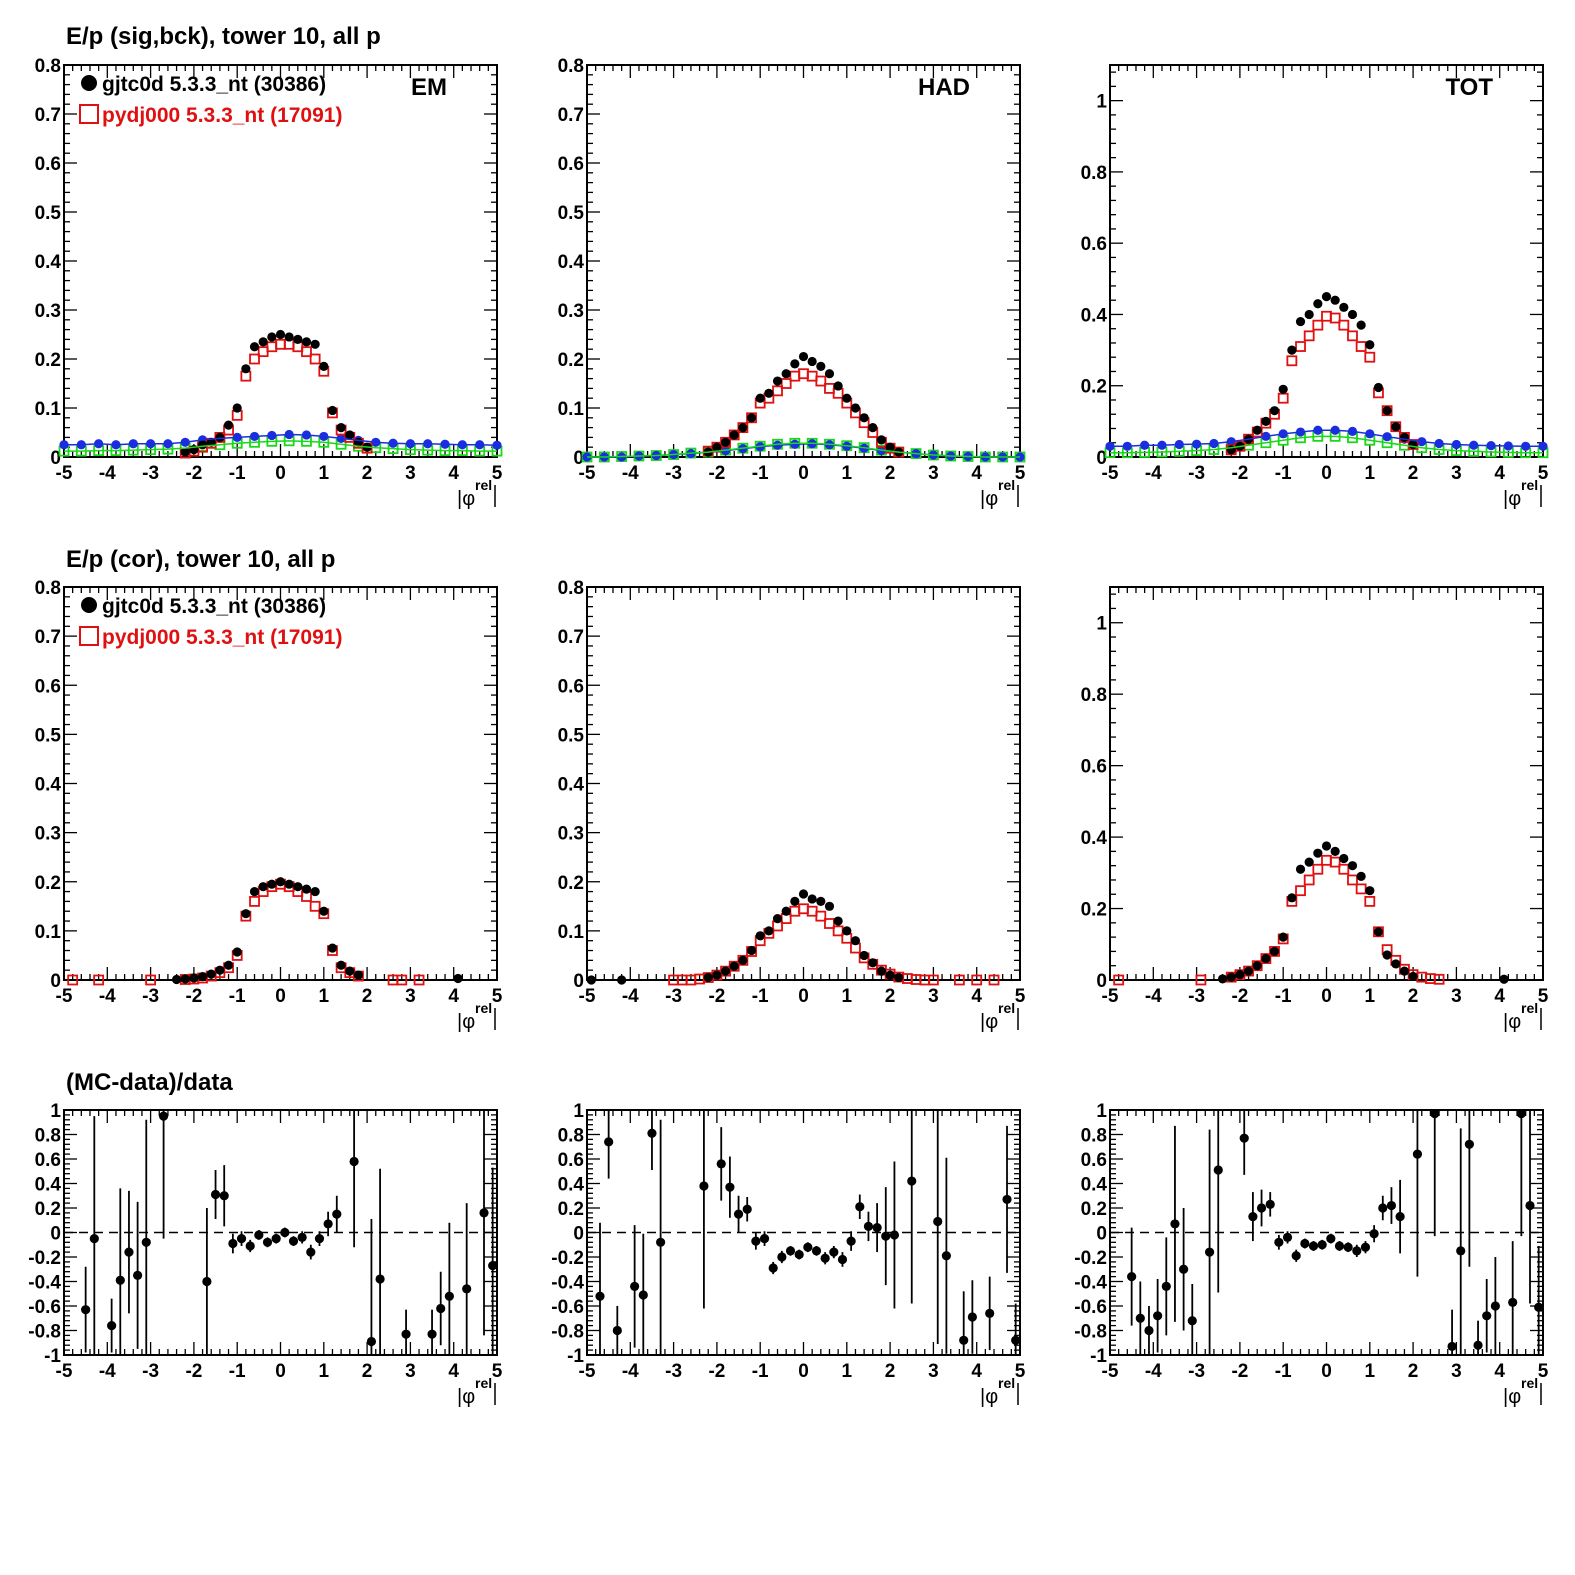  Describe the element at coordinates (222, 637) in the screenshot. I see `legend-label: pydj000 5.3.3_nt (17091)` at that location.